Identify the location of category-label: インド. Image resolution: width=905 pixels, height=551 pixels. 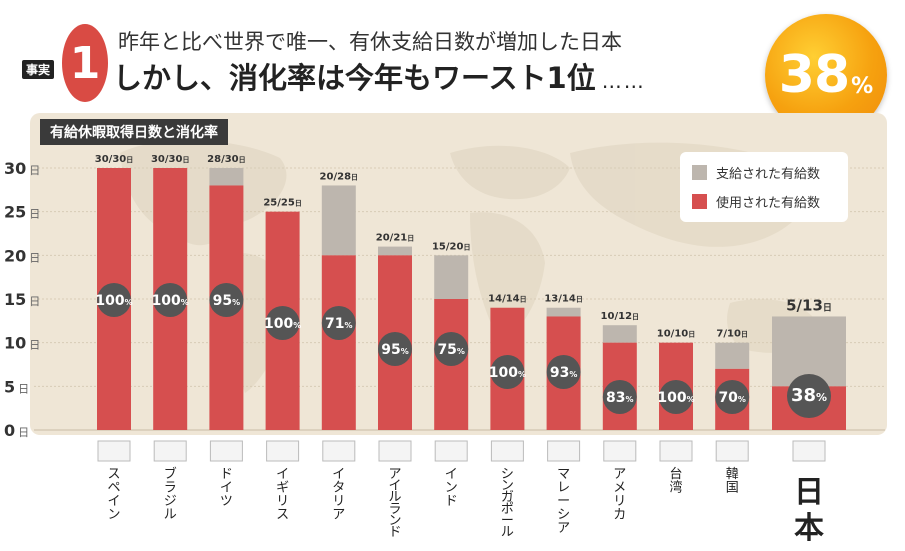
(451, 488).